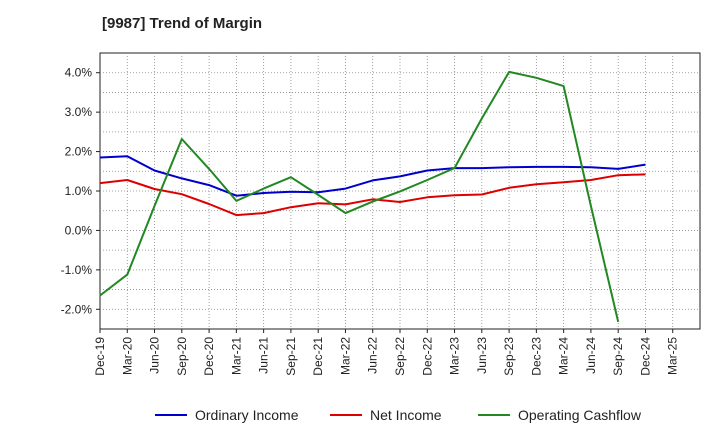 The height and width of the screenshot is (440, 720). I want to click on x-tick-label: Dec-24, so click(645, 356).